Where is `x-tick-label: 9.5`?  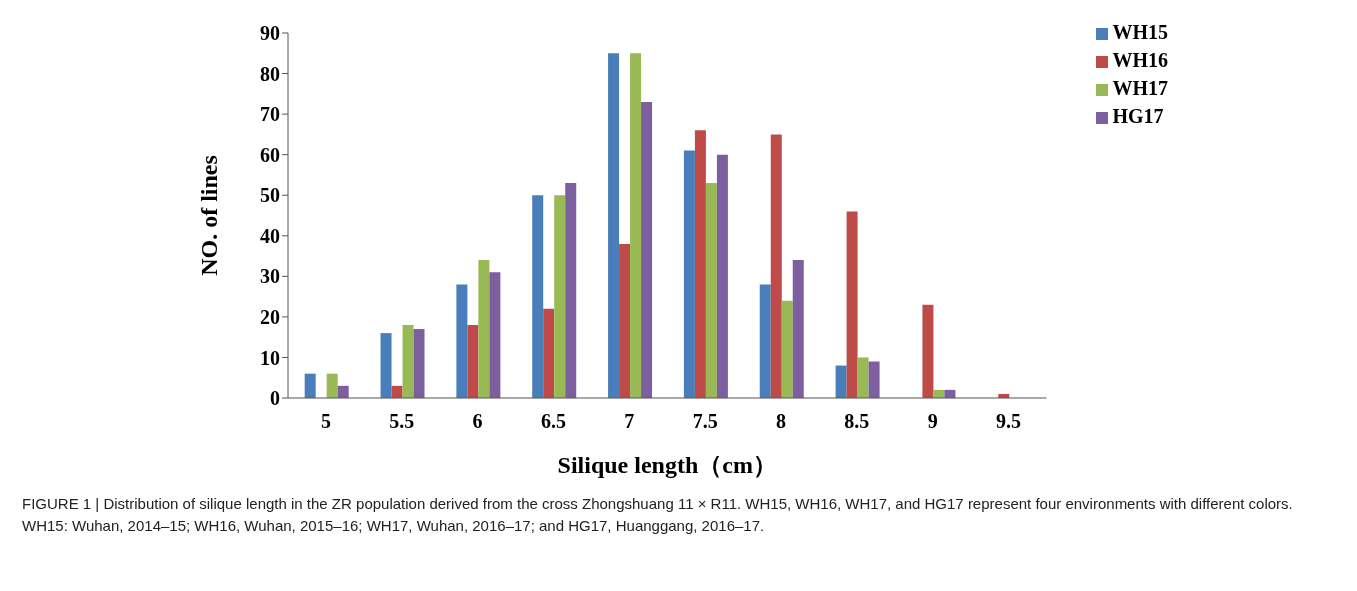 x-tick-label: 9.5 is located at coordinates (1009, 421).